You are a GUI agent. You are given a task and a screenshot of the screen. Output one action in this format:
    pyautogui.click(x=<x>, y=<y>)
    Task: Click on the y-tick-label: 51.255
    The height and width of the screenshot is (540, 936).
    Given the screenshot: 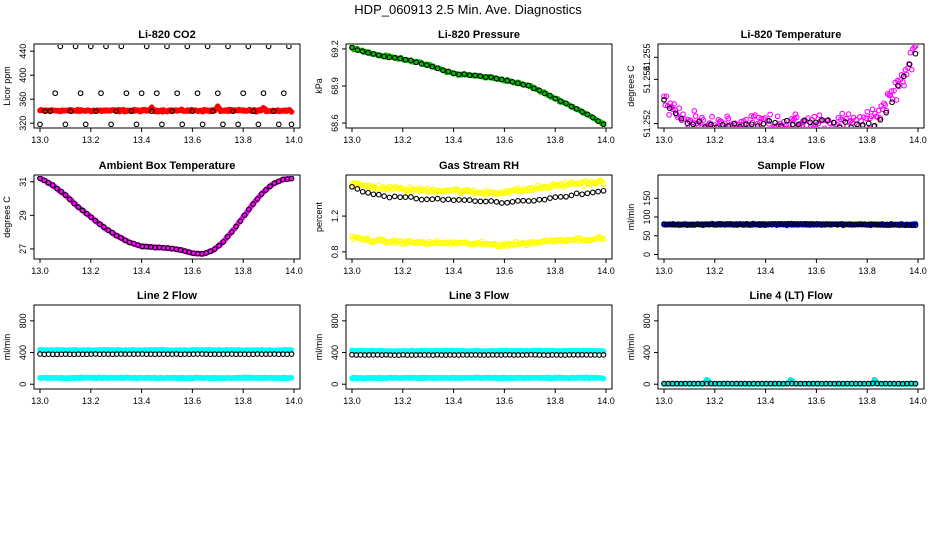 What is the action you would take?
    pyautogui.click(x=647, y=57)
    